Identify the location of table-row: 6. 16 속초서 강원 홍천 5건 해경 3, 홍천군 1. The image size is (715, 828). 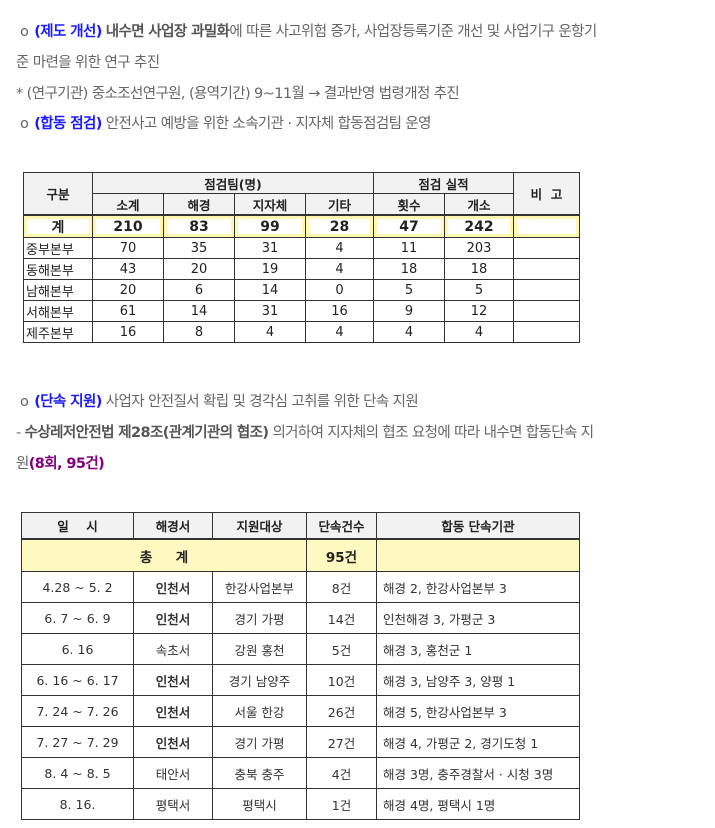
(300, 649).